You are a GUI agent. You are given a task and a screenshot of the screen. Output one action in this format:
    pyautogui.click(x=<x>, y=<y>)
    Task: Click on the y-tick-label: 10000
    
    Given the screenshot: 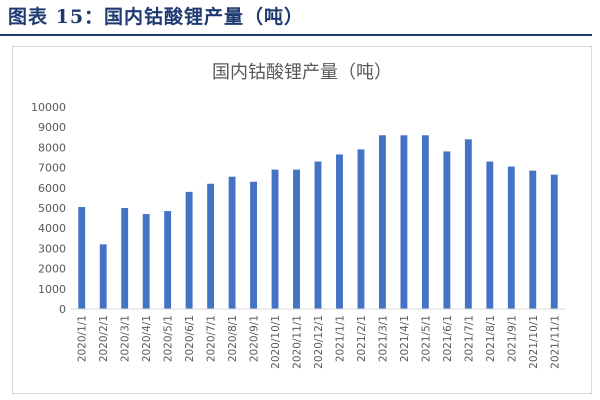 What is the action you would take?
    pyautogui.click(x=48, y=107)
    